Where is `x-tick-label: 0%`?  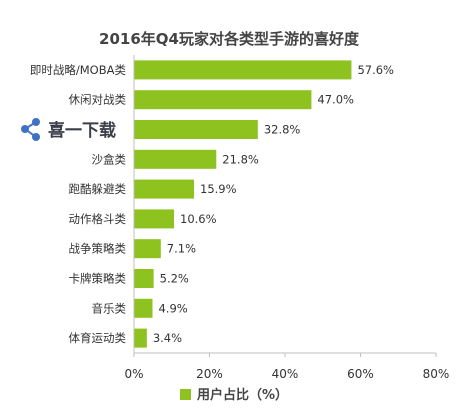
x-tick-label: 0% is located at coordinates (133, 374).